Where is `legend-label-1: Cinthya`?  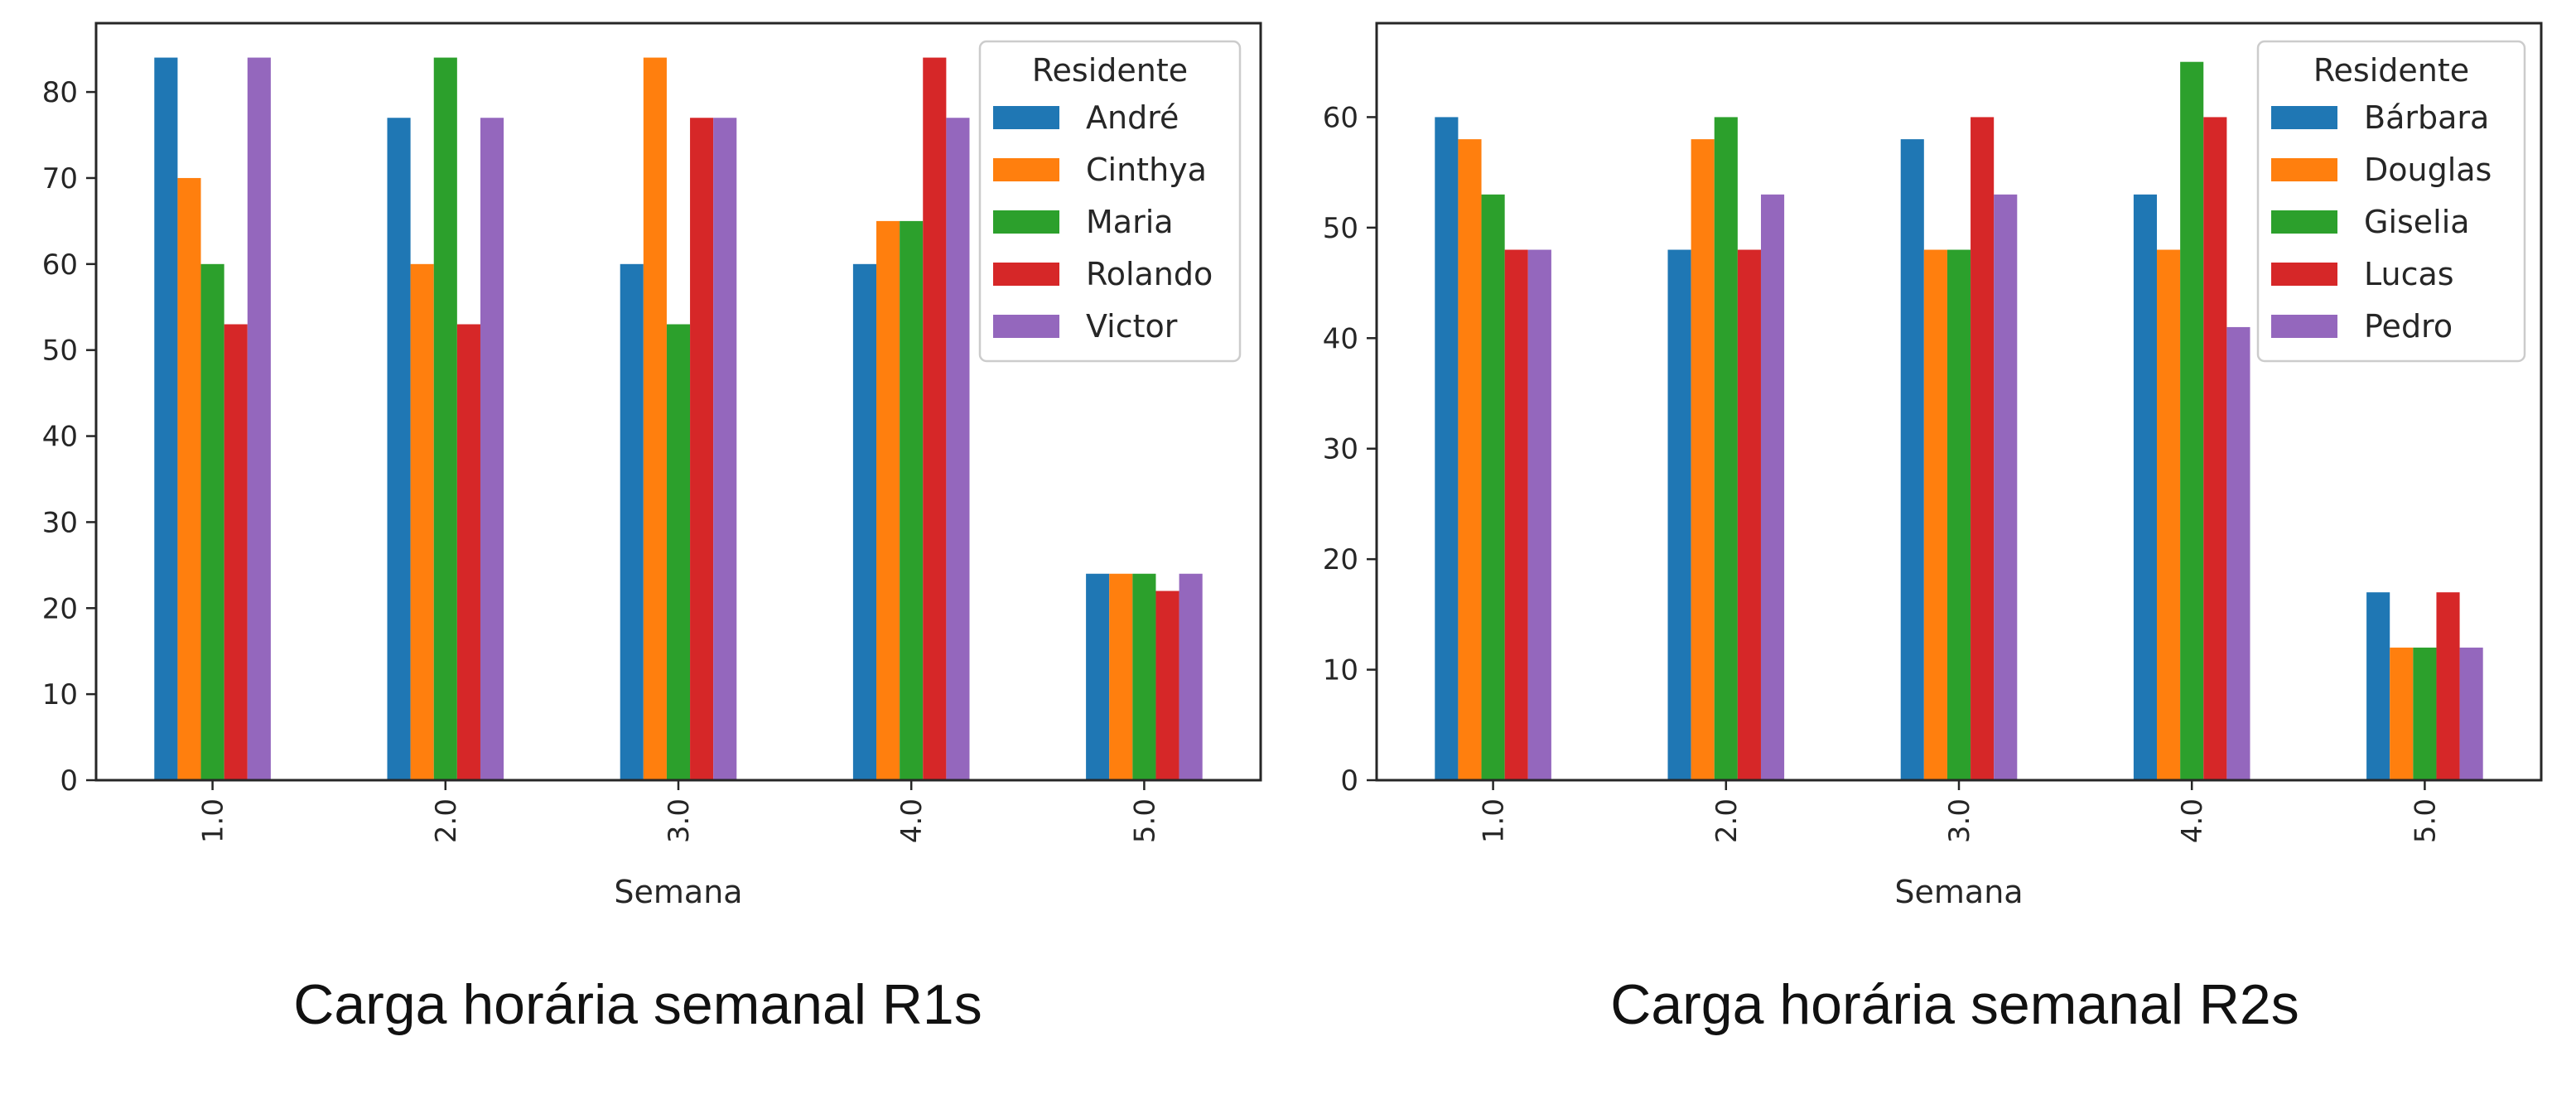
legend-label-1: Cinthya is located at coordinates (1146, 170).